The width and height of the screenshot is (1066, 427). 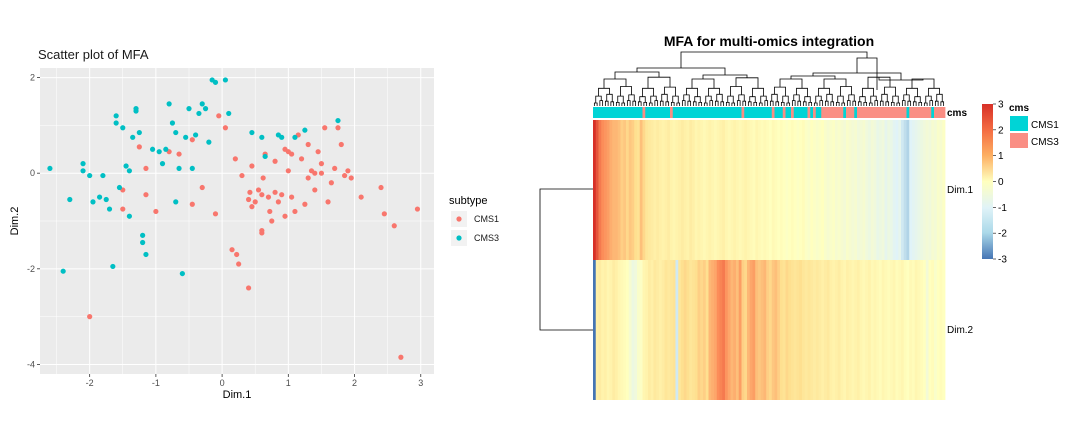 I want to click on row-label-dim2: Dim.2, so click(x=960, y=330).